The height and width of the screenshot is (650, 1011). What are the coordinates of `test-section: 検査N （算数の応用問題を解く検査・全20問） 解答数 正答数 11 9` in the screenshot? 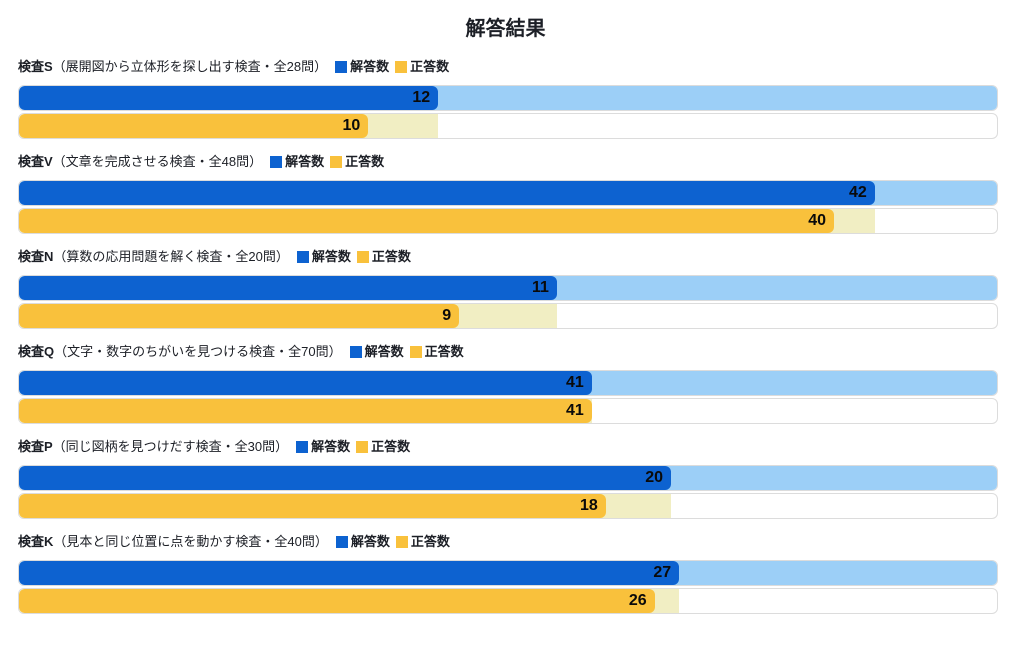 It's located at (508, 288).